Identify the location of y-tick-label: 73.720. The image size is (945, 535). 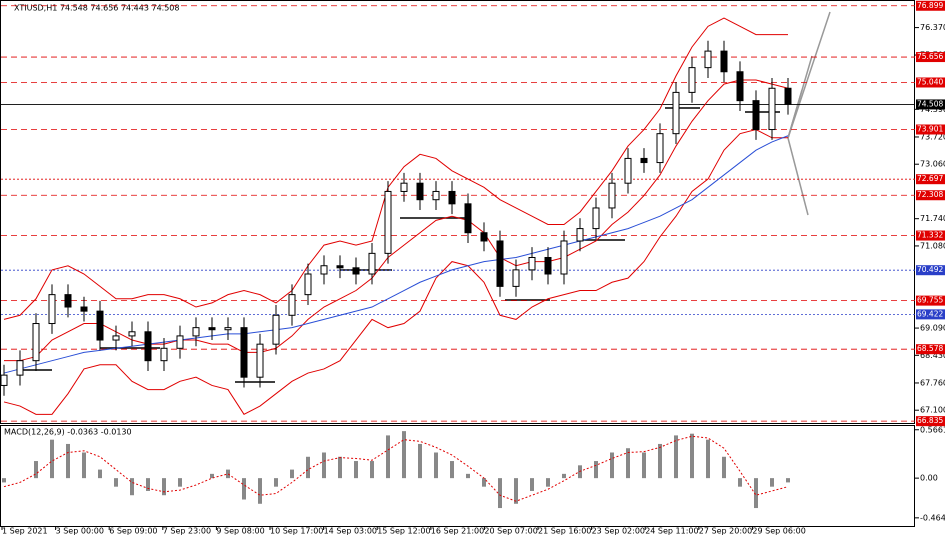
(932, 136).